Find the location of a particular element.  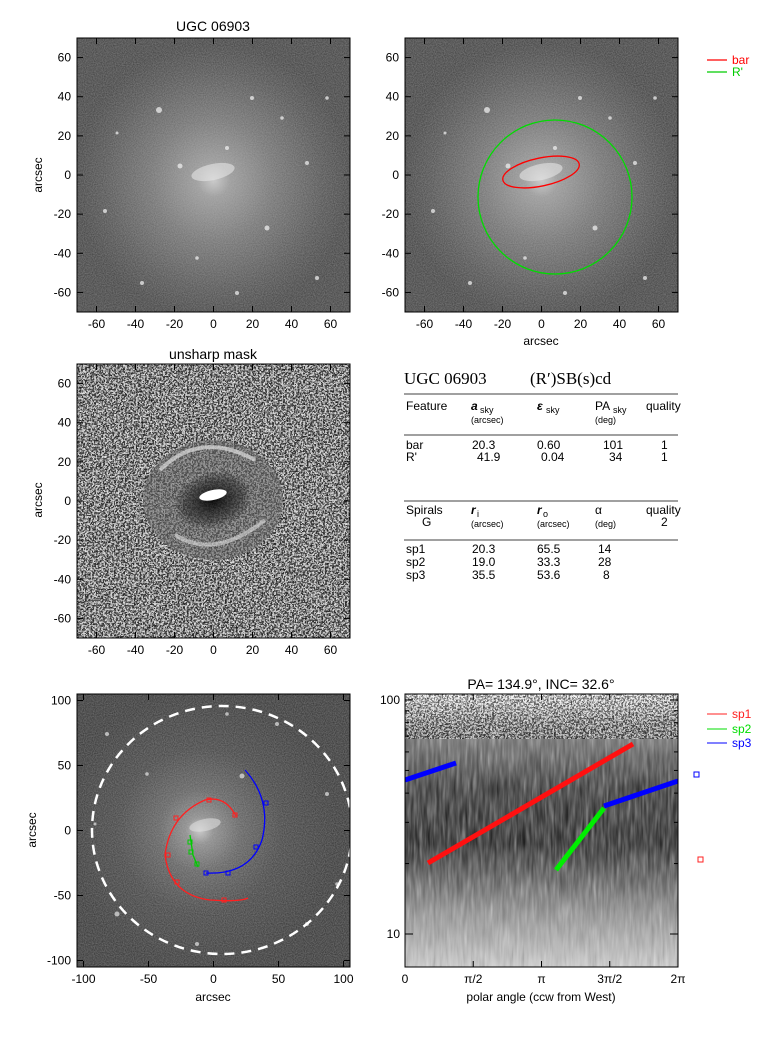

sp3-fit-line-b is located at coordinates (640, 793).